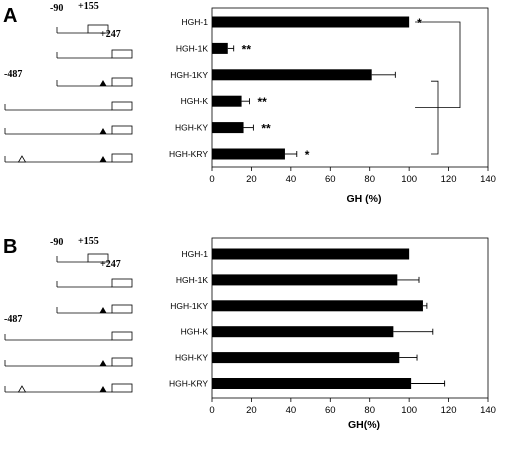  Describe the element at coordinates (364, 199) in the screenshot. I see `x-axis-label: GH (%)` at that location.